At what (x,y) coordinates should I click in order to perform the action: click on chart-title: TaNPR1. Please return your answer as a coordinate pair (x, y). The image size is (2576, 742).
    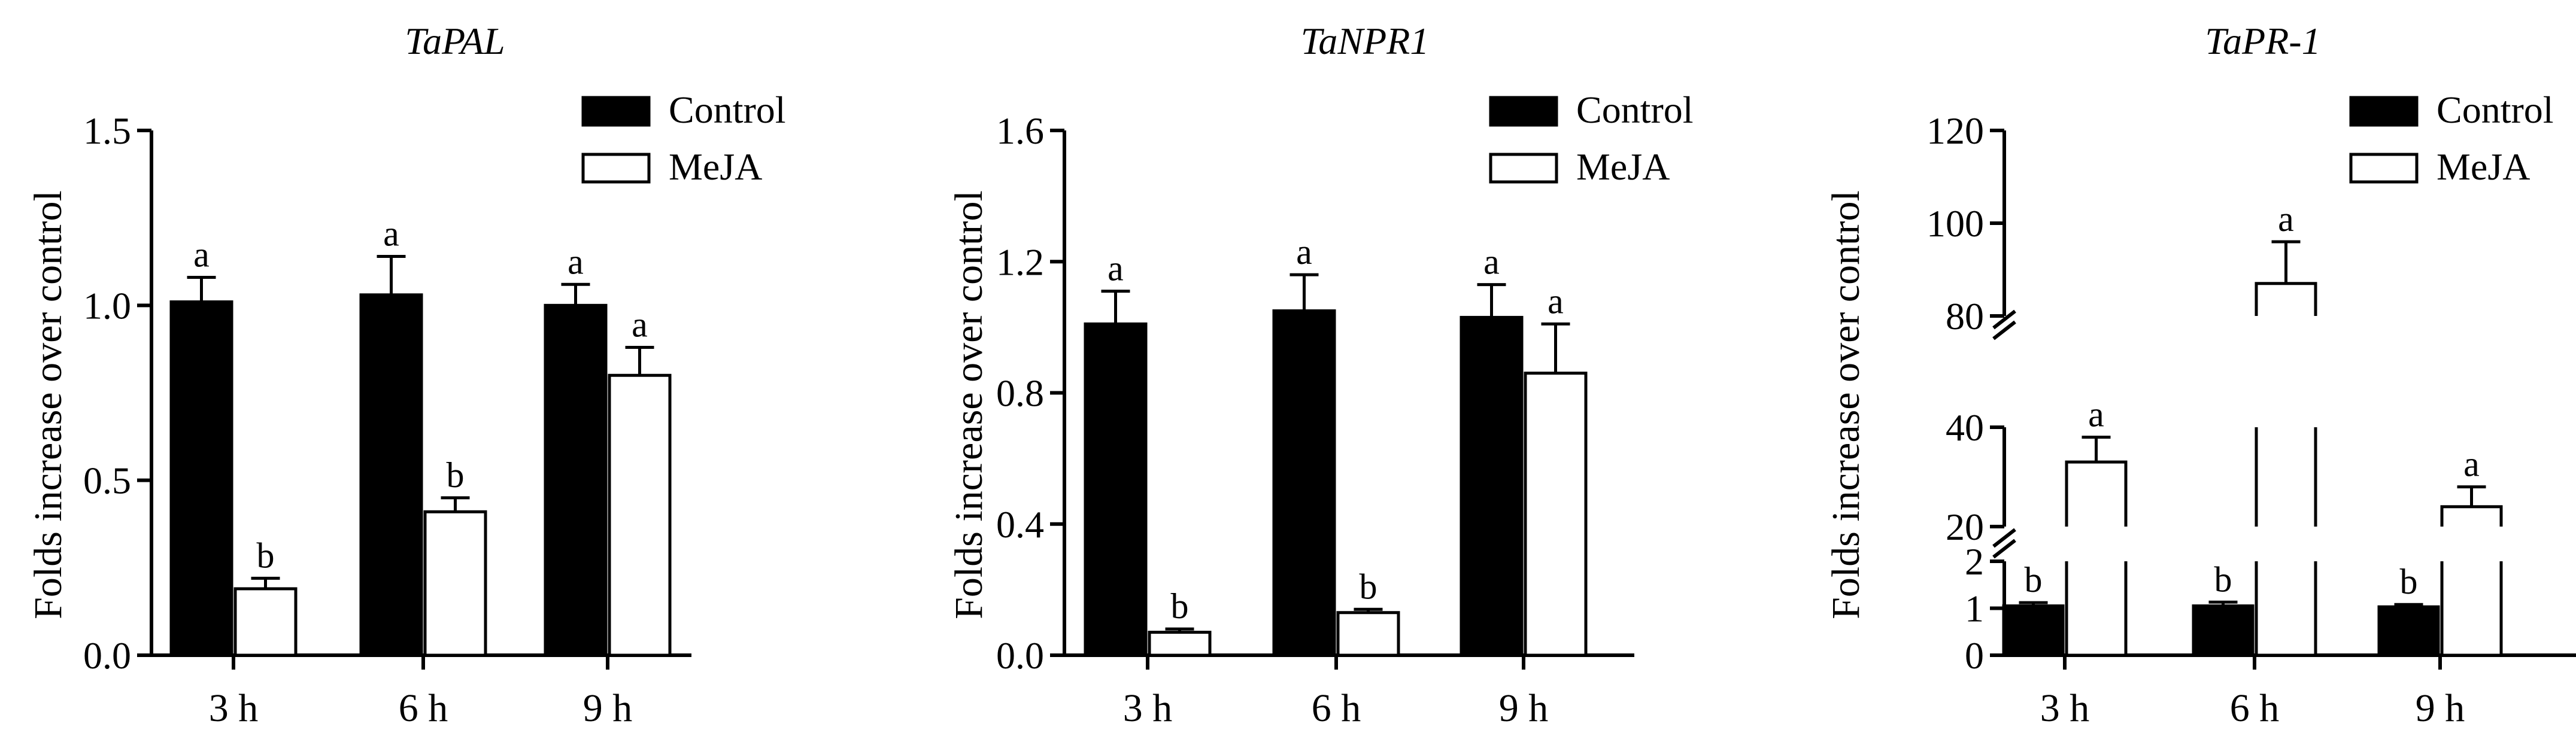
    Looking at the image, I should click on (1365, 41).